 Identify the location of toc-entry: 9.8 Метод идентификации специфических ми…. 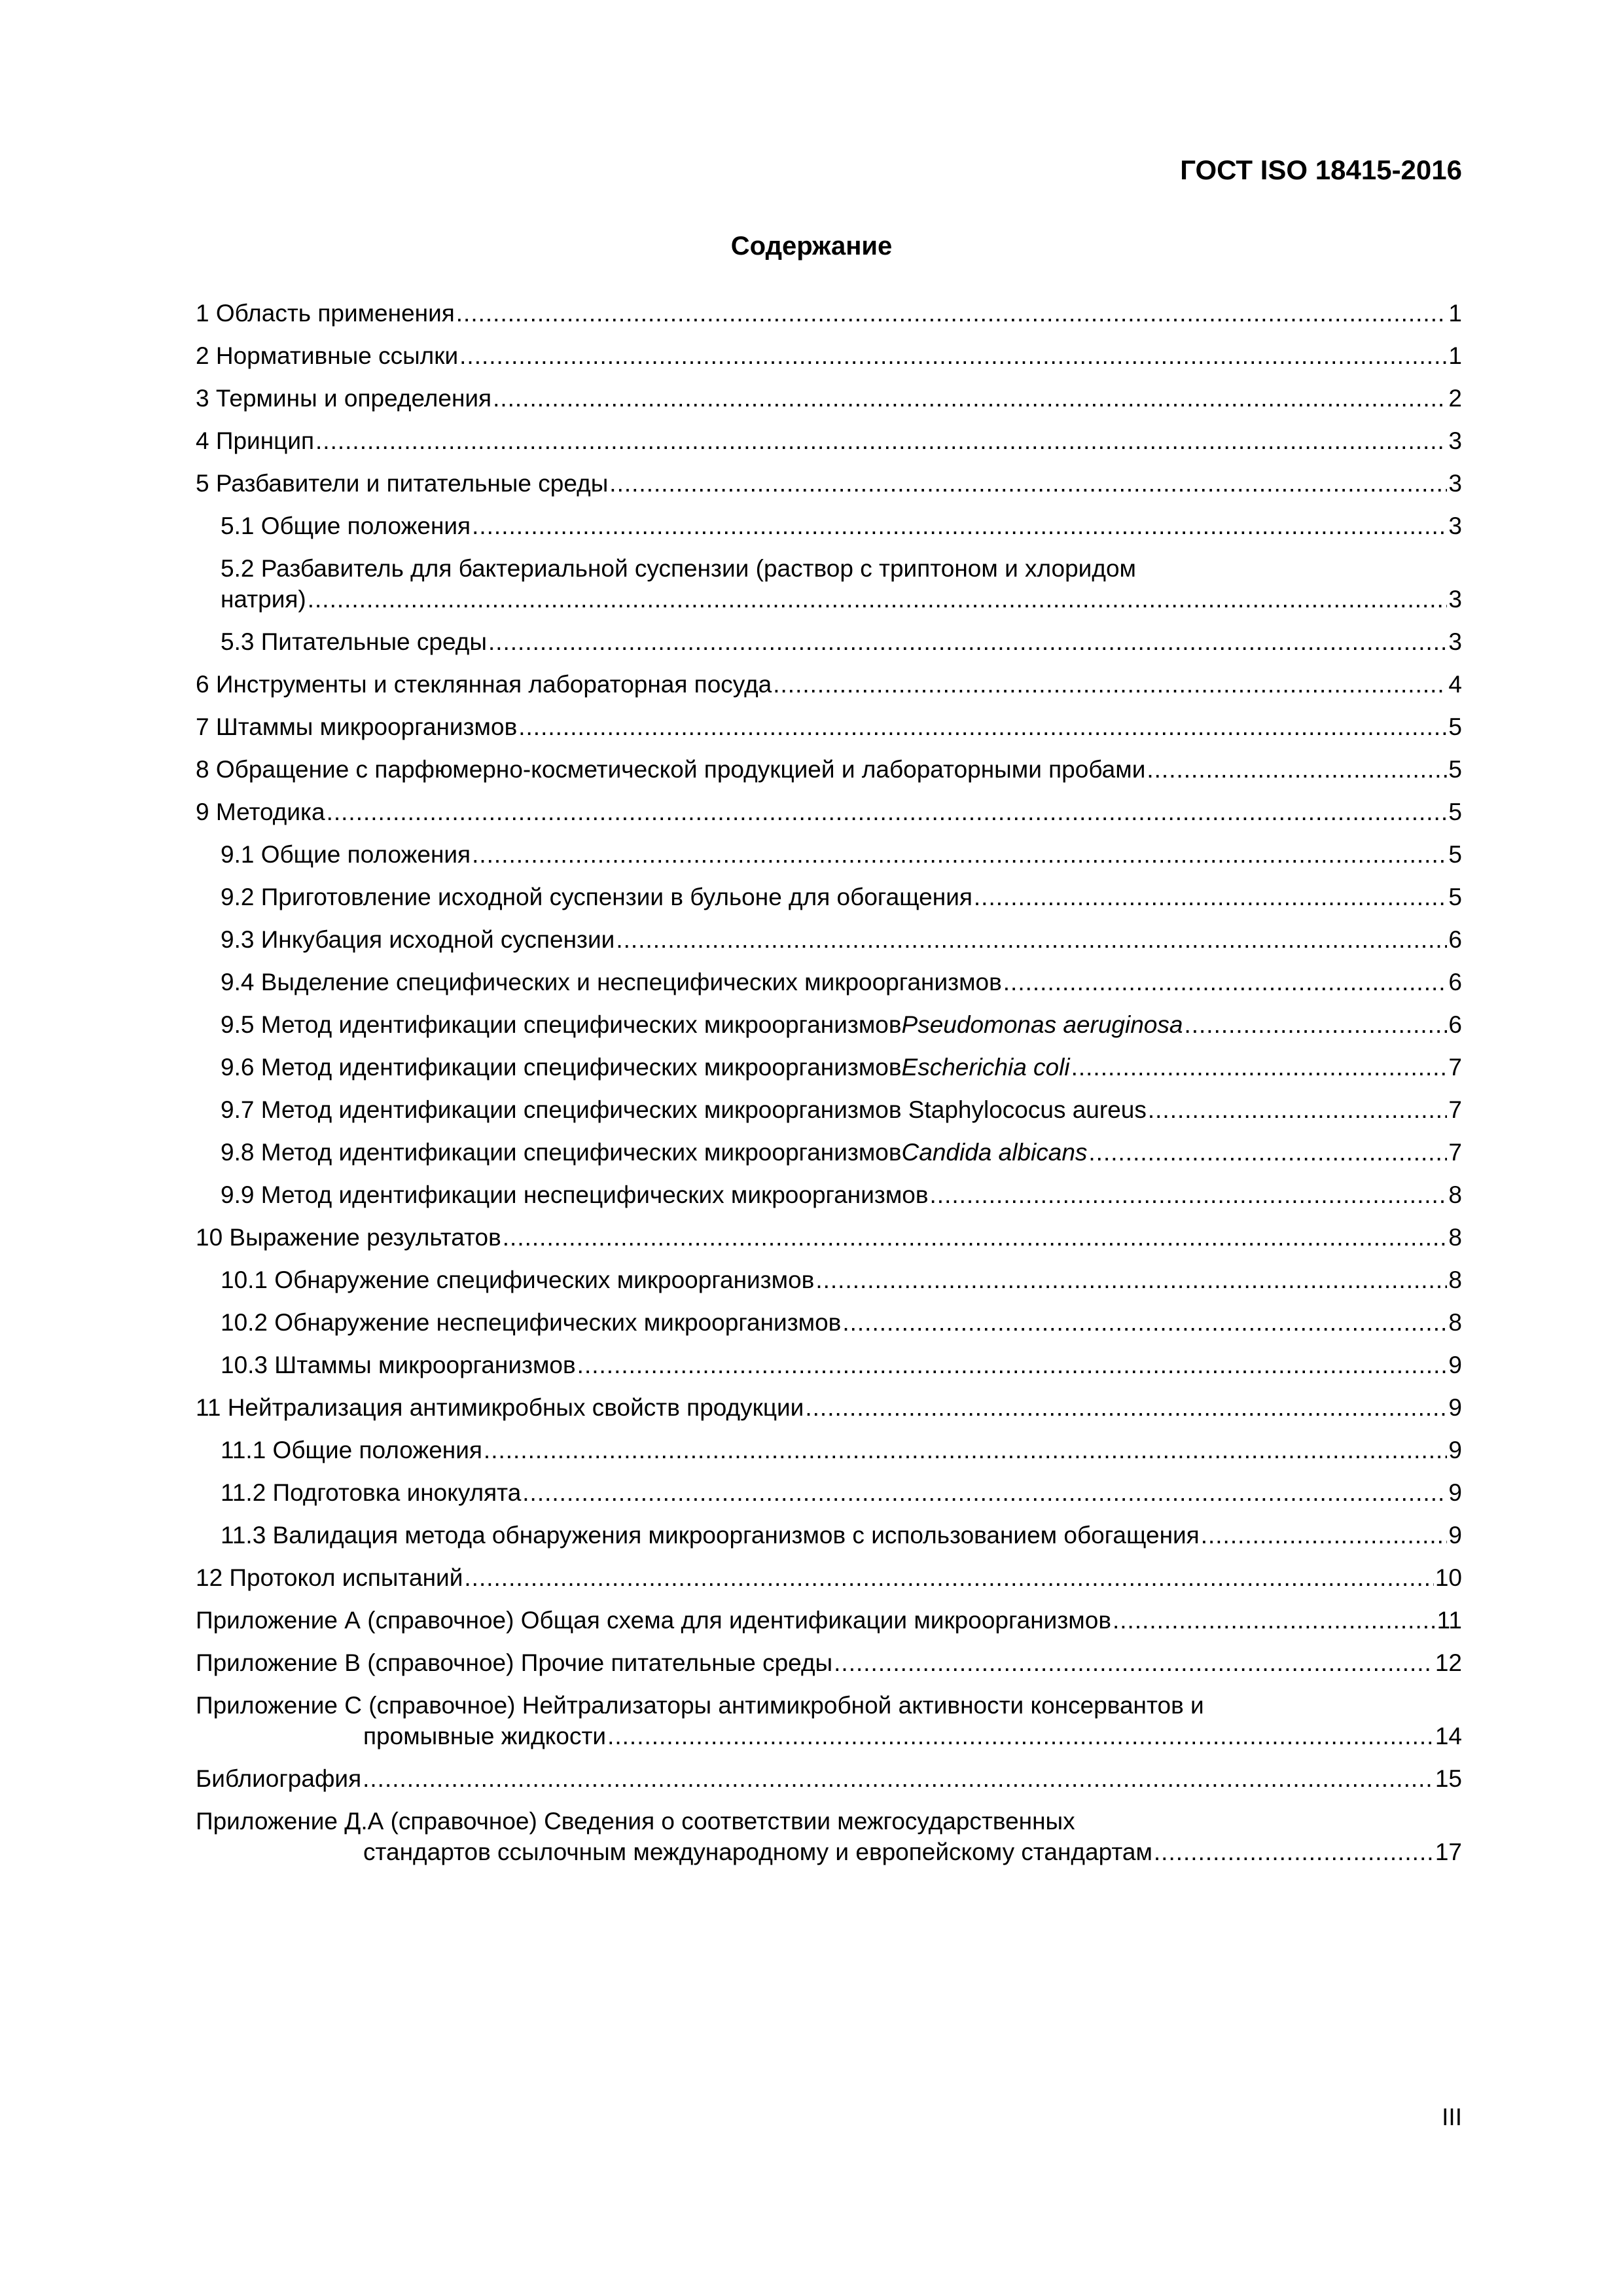
(829, 1158).